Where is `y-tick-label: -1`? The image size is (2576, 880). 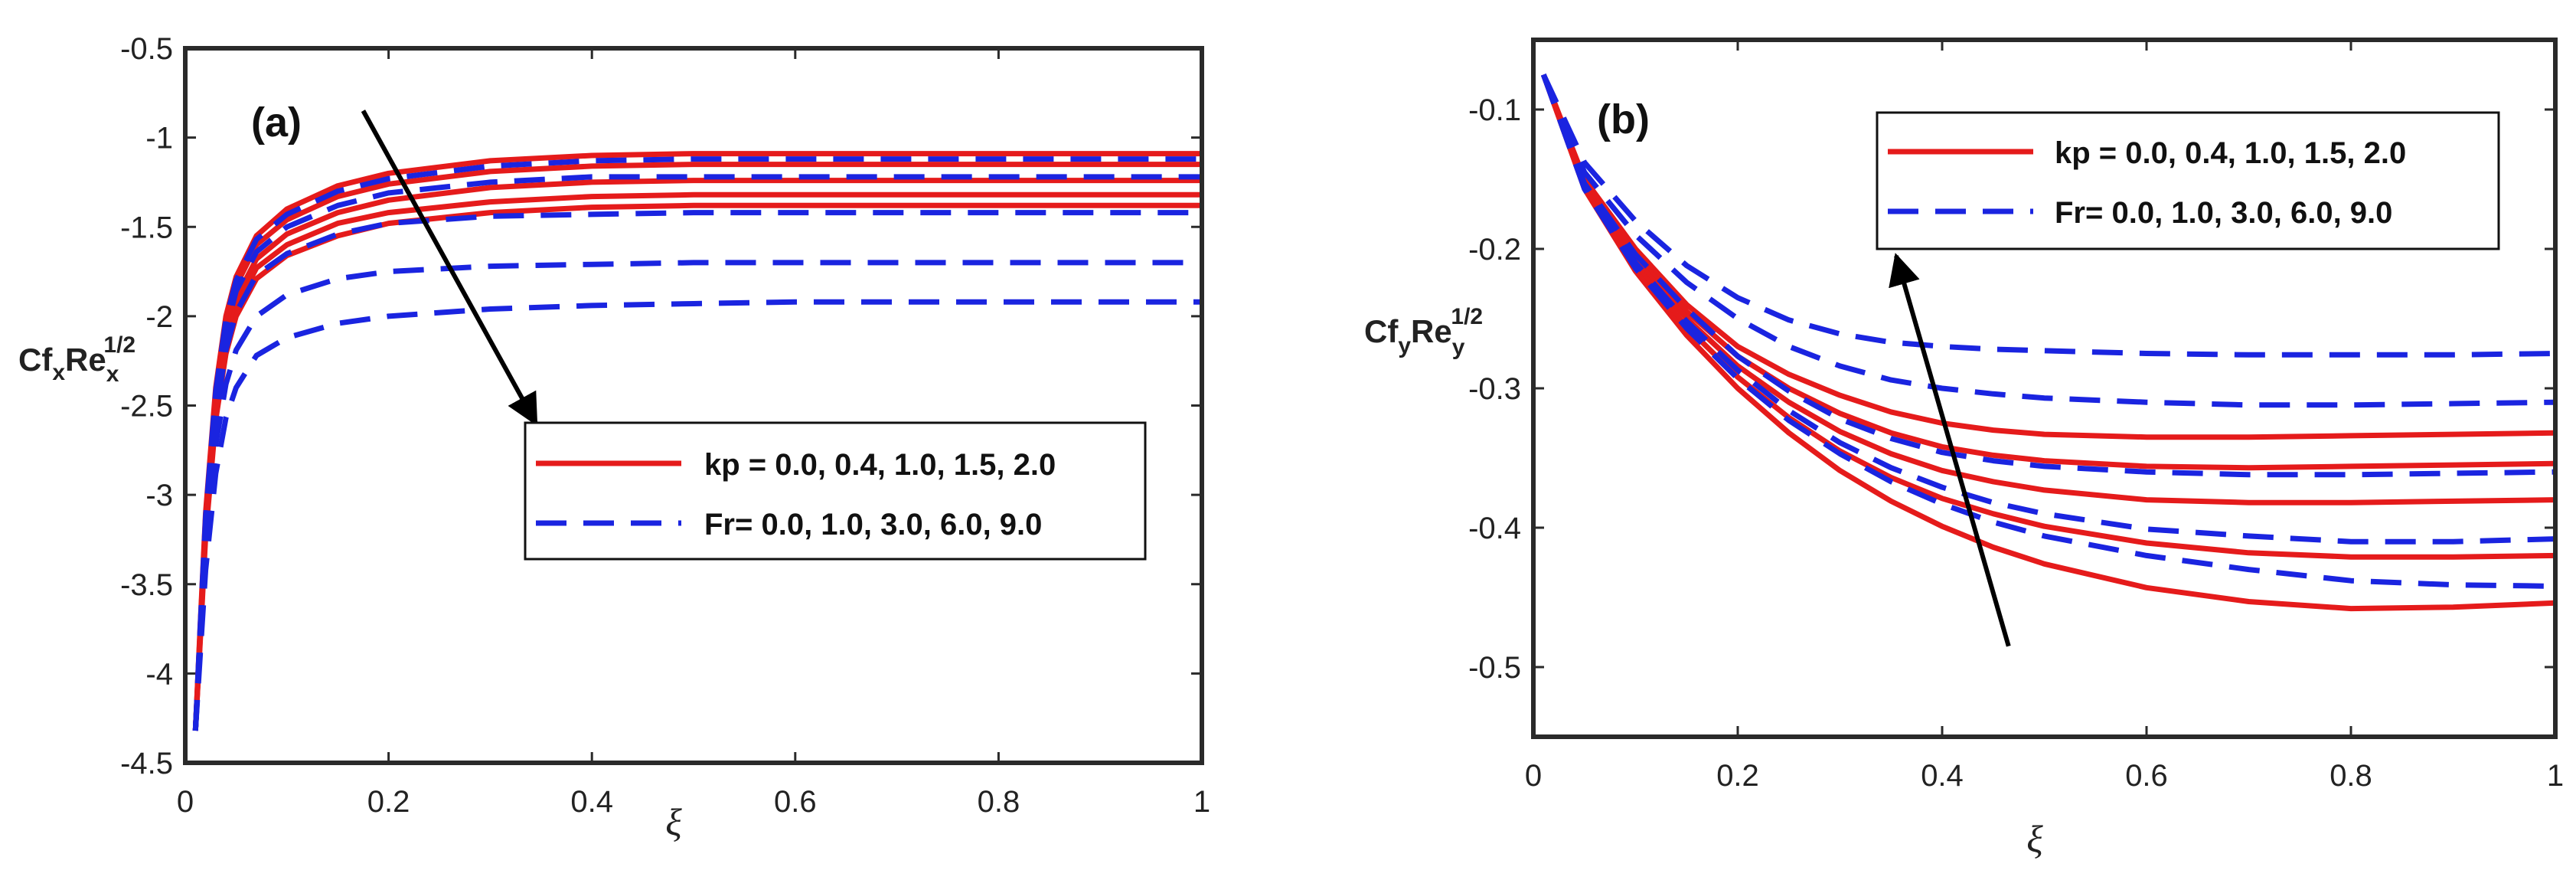 y-tick-label: -1 is located at coordinates (159, 138).